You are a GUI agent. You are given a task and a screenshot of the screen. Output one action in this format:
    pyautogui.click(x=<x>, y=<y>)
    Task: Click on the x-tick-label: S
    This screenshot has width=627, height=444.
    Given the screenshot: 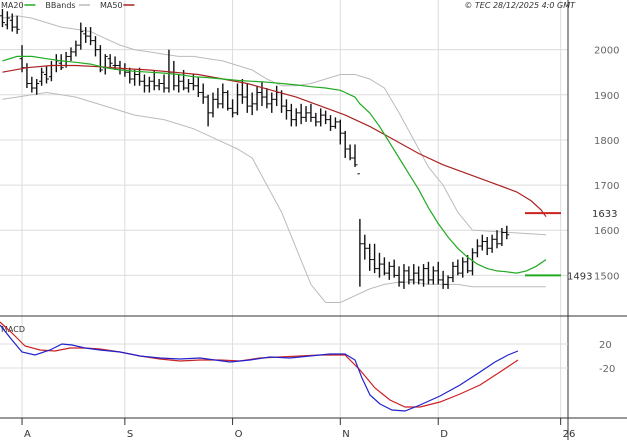 What is the action you would take?
    pyautogui.click(x=130, y=434)
    